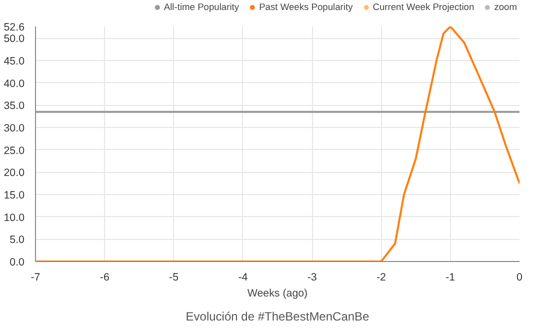 The image size is (539, 334). Describe the element at coordinates (277, 294) in the screenshot. I see `x-axis-title: Weeks (ago)` at that location.